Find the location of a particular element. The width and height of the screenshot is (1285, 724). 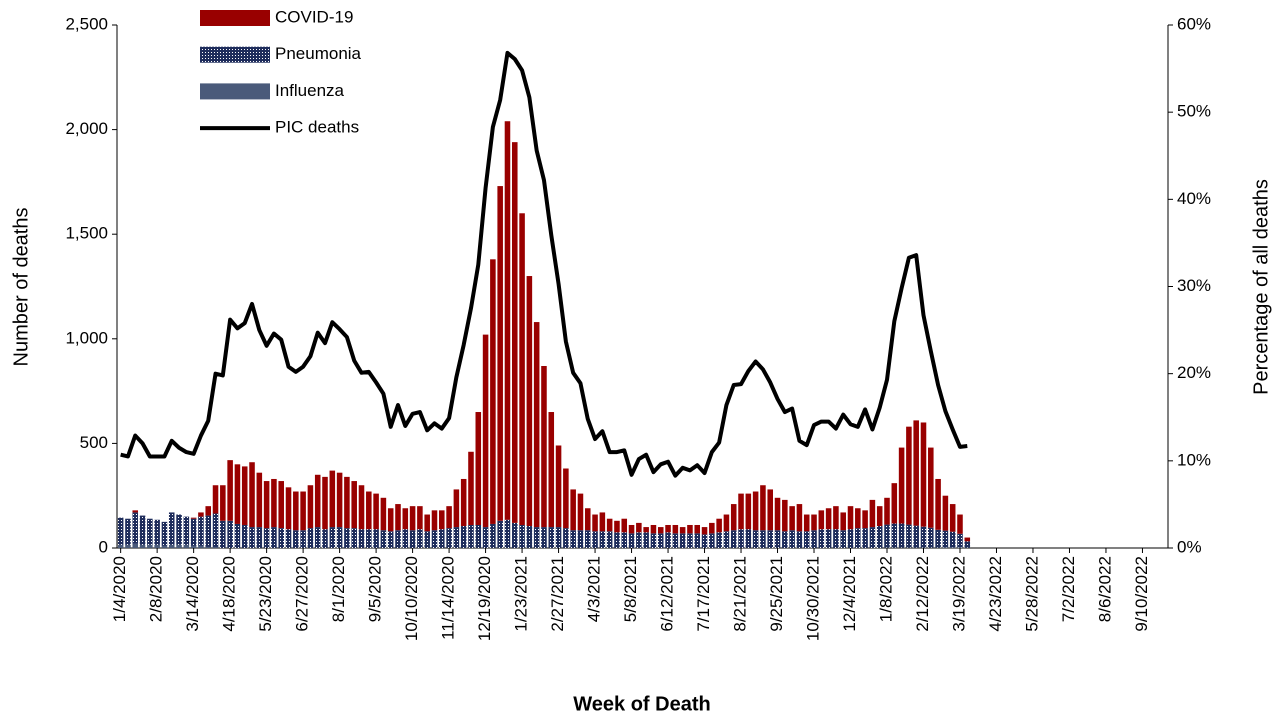

x-tick-label: 2/12/2022 is located at coordinates (922, 594).